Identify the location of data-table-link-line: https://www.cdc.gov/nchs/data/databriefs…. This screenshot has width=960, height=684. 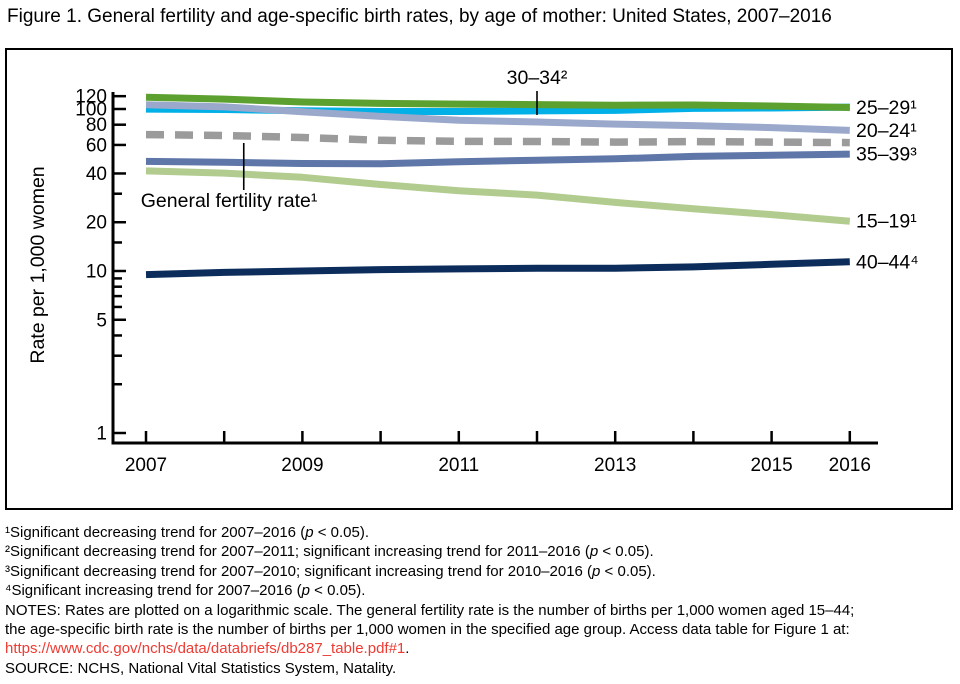
(481, 648).